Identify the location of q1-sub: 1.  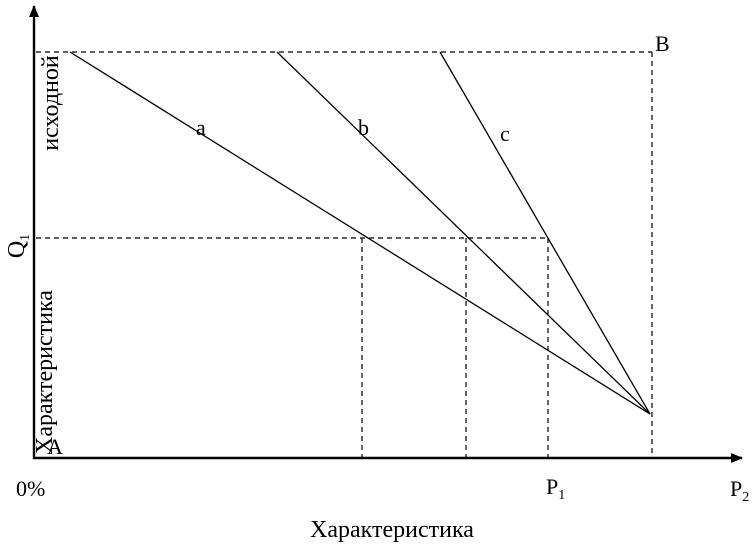
(25, 237).